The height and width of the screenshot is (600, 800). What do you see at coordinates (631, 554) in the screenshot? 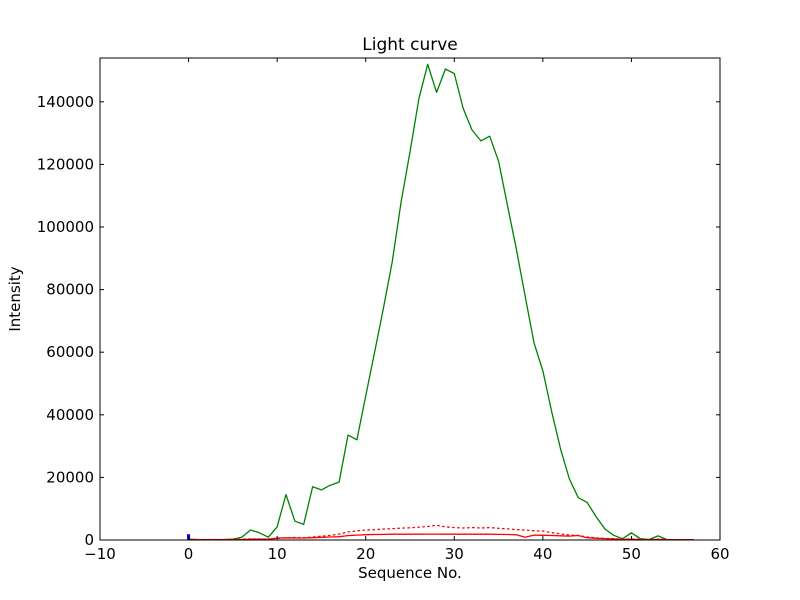
I see `x-tick-label: 50` at bounding box center [631, 554].